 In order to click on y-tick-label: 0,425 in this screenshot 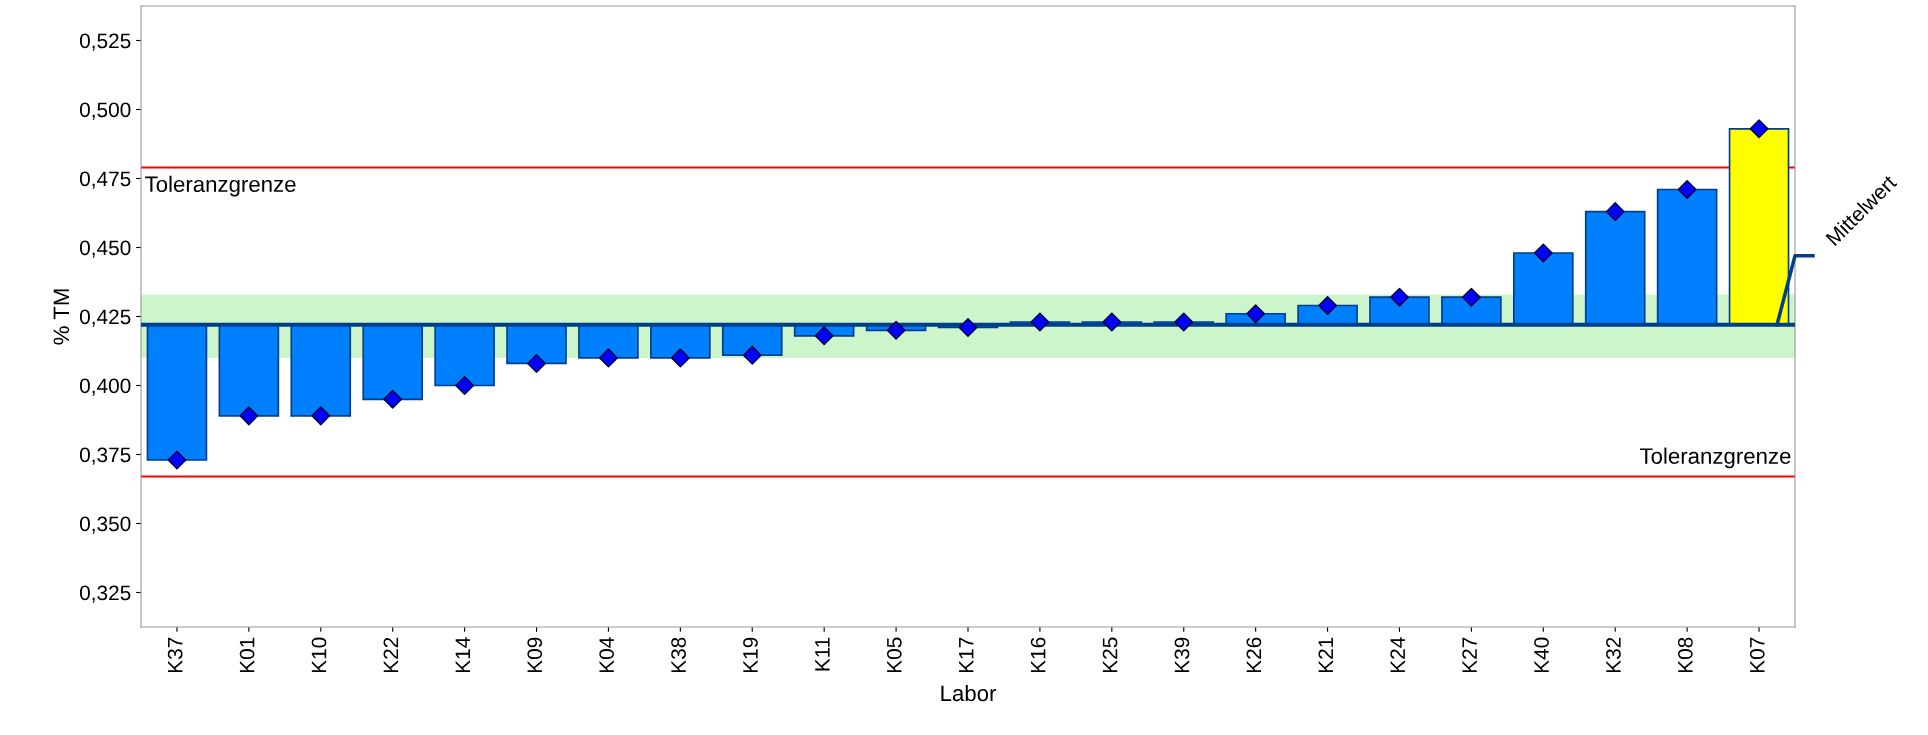, I will do `click(105, 318)`.